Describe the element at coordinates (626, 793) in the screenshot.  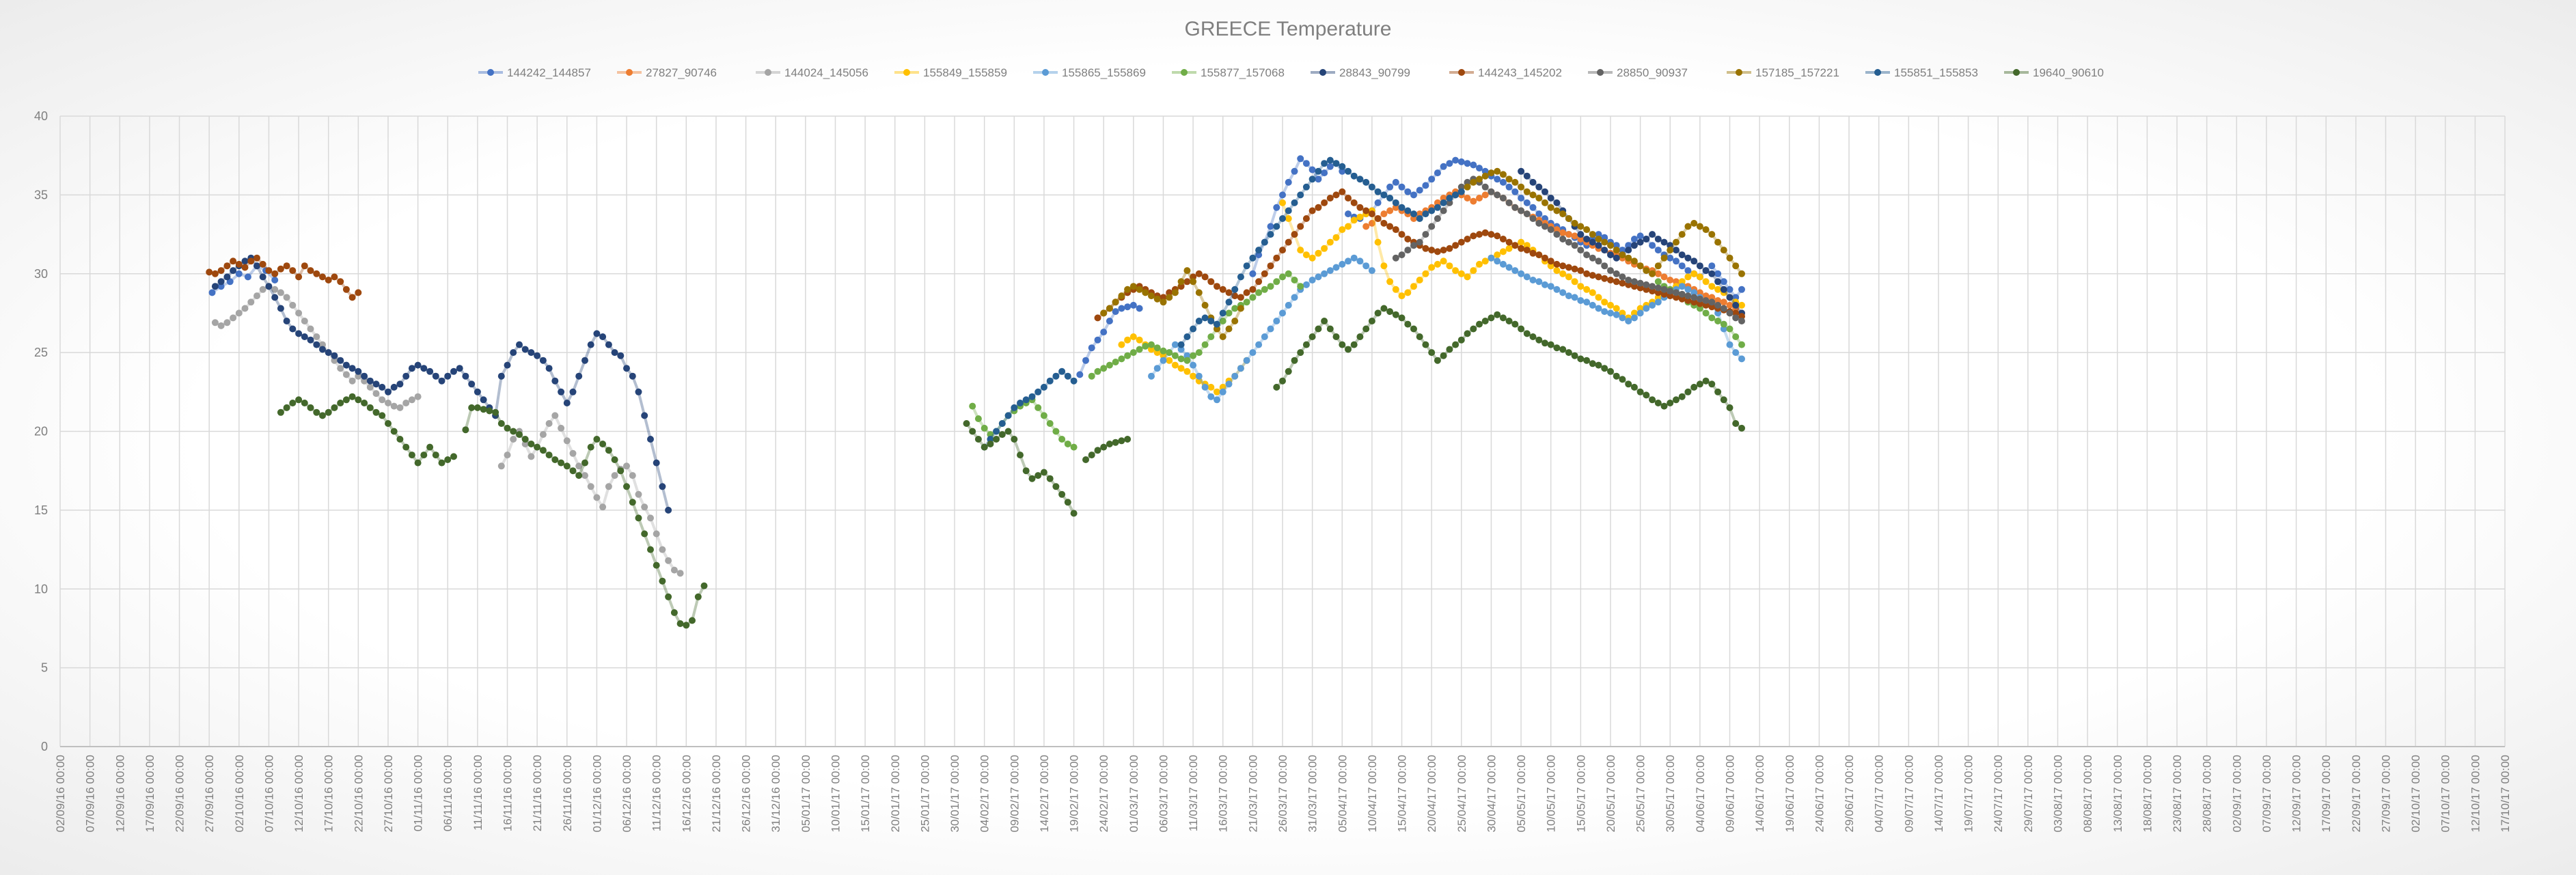
I see `x-tick-label: 06/12/16 00:00` at that location.